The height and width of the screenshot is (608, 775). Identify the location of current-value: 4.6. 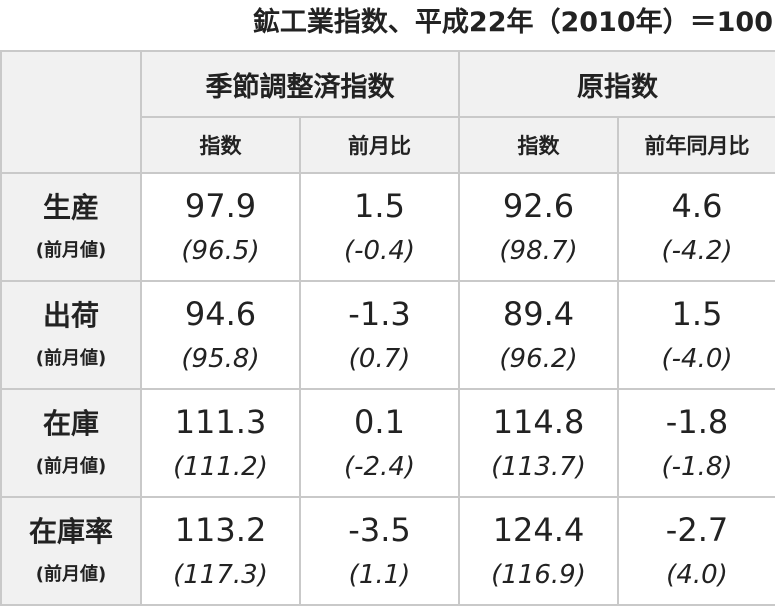
(697, 206).